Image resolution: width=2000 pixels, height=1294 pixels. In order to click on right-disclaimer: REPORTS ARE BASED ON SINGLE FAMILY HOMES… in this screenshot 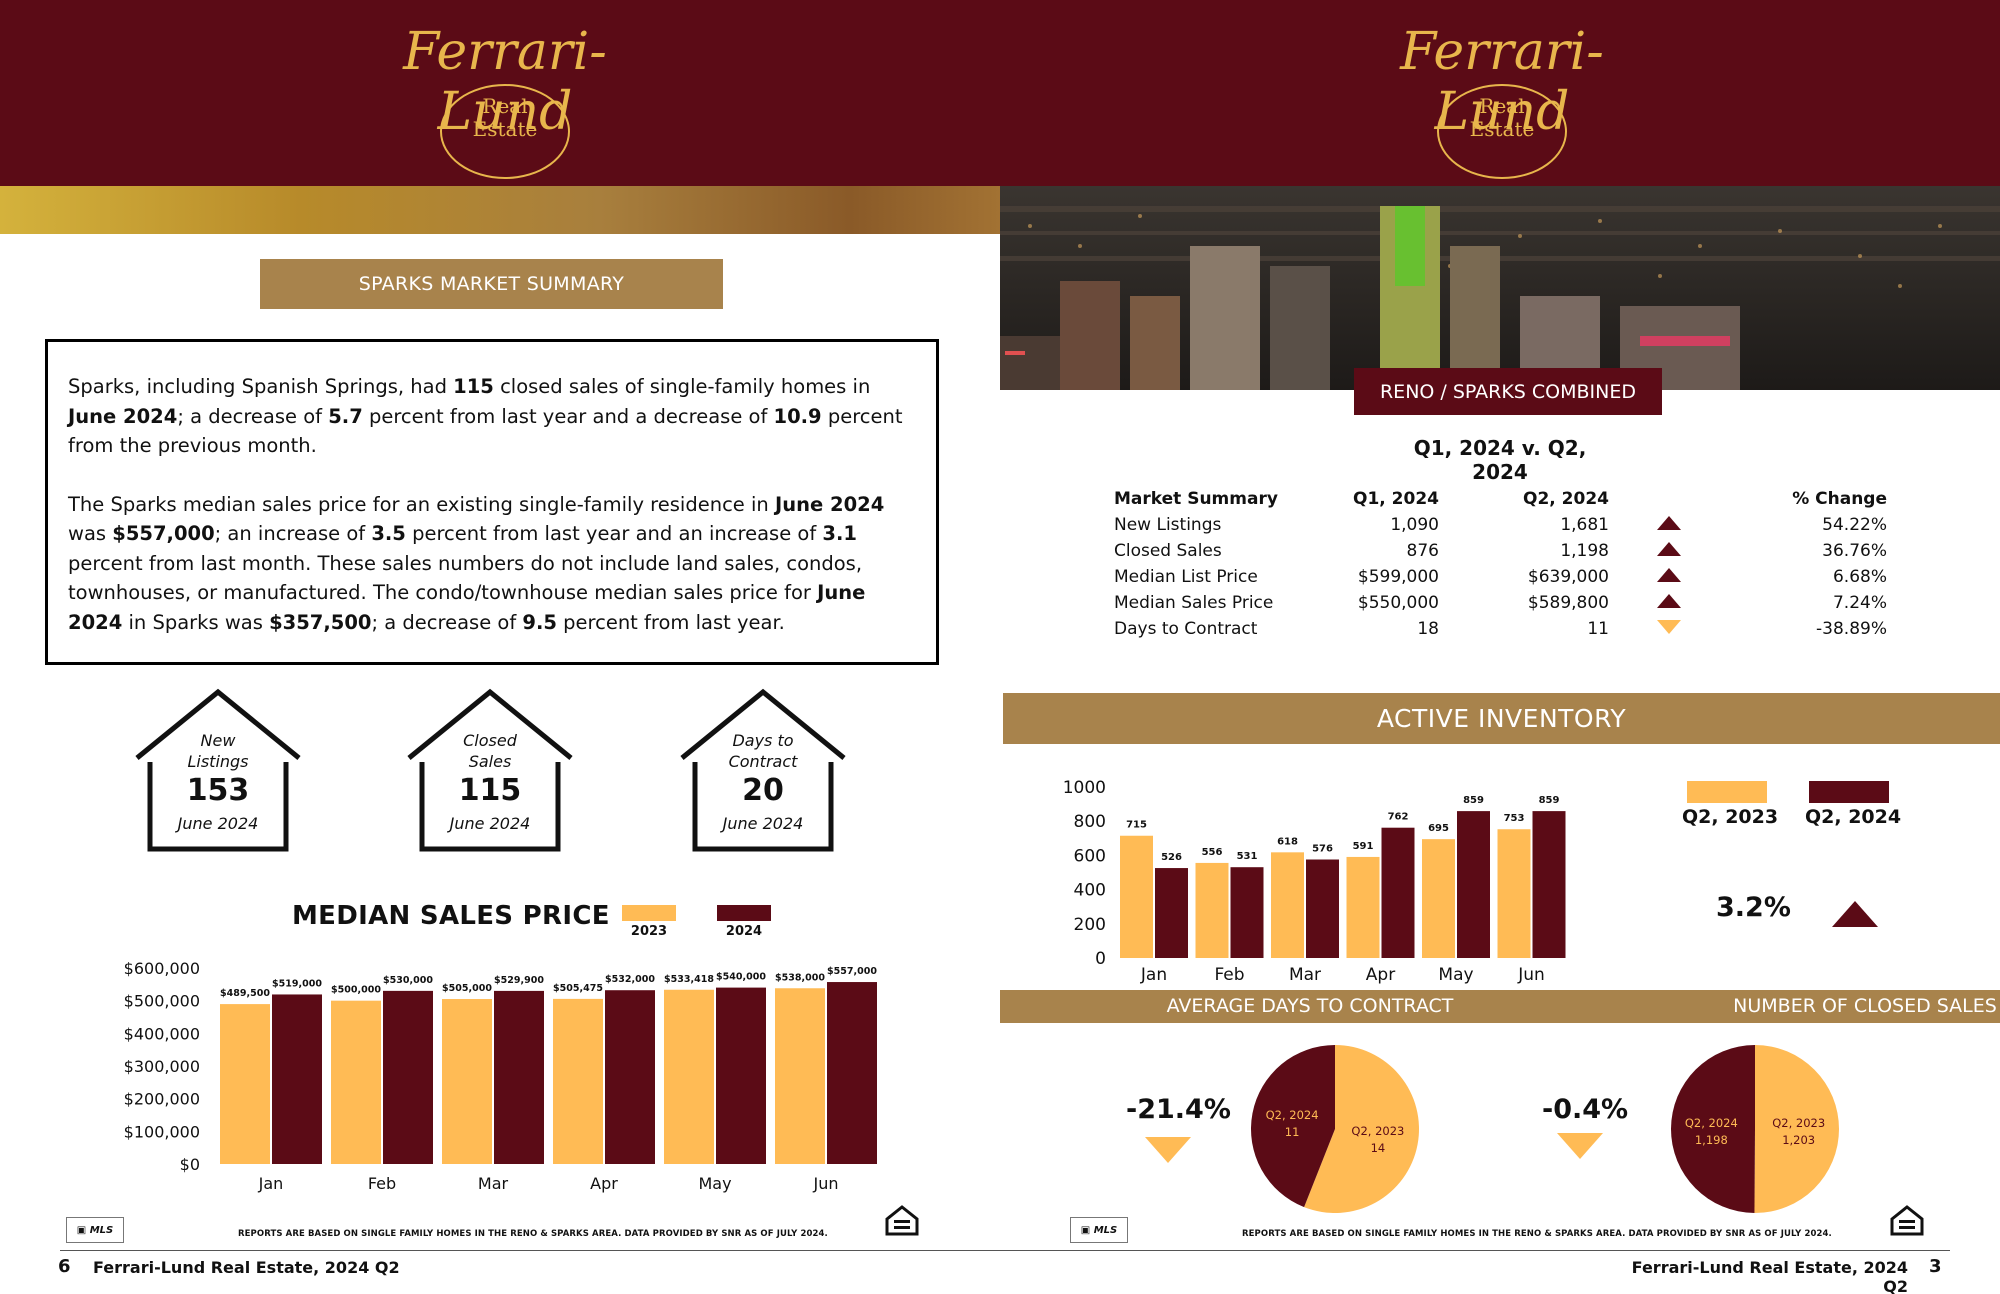, I will do `click(1537, 1234)`.